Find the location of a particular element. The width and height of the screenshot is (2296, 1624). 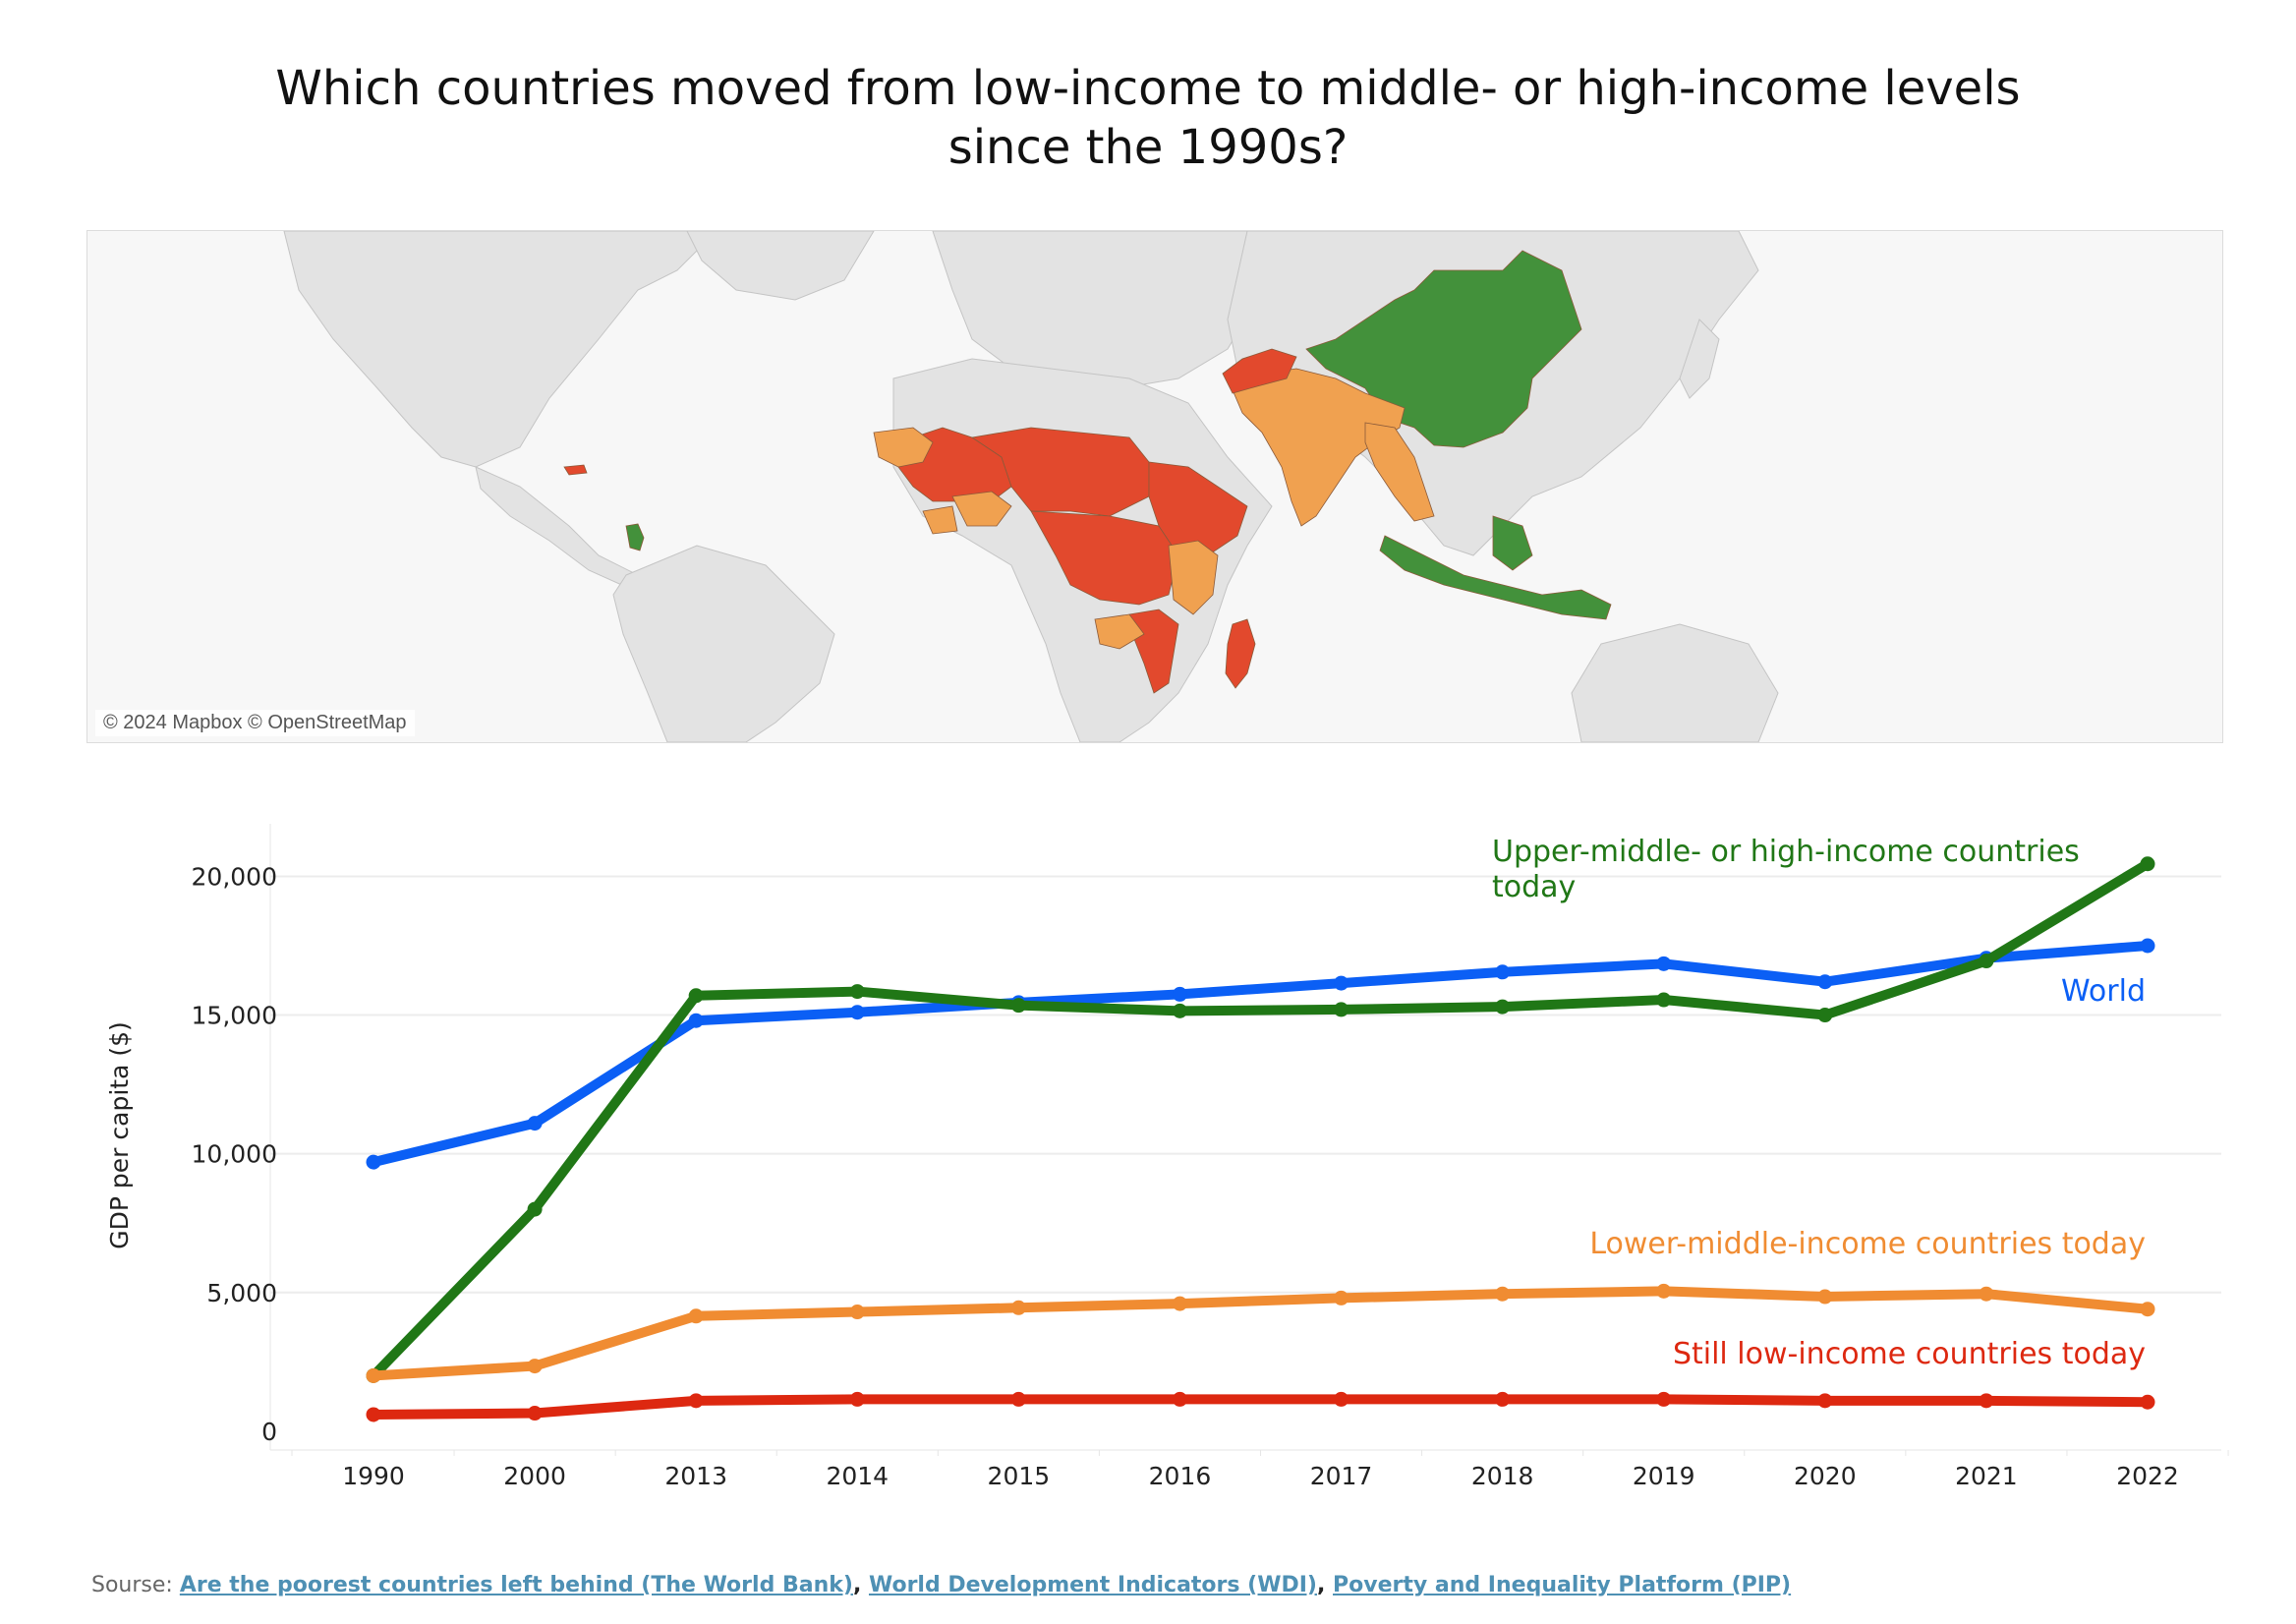

map-region-afghanistan is located at coordinates (1260, 371).